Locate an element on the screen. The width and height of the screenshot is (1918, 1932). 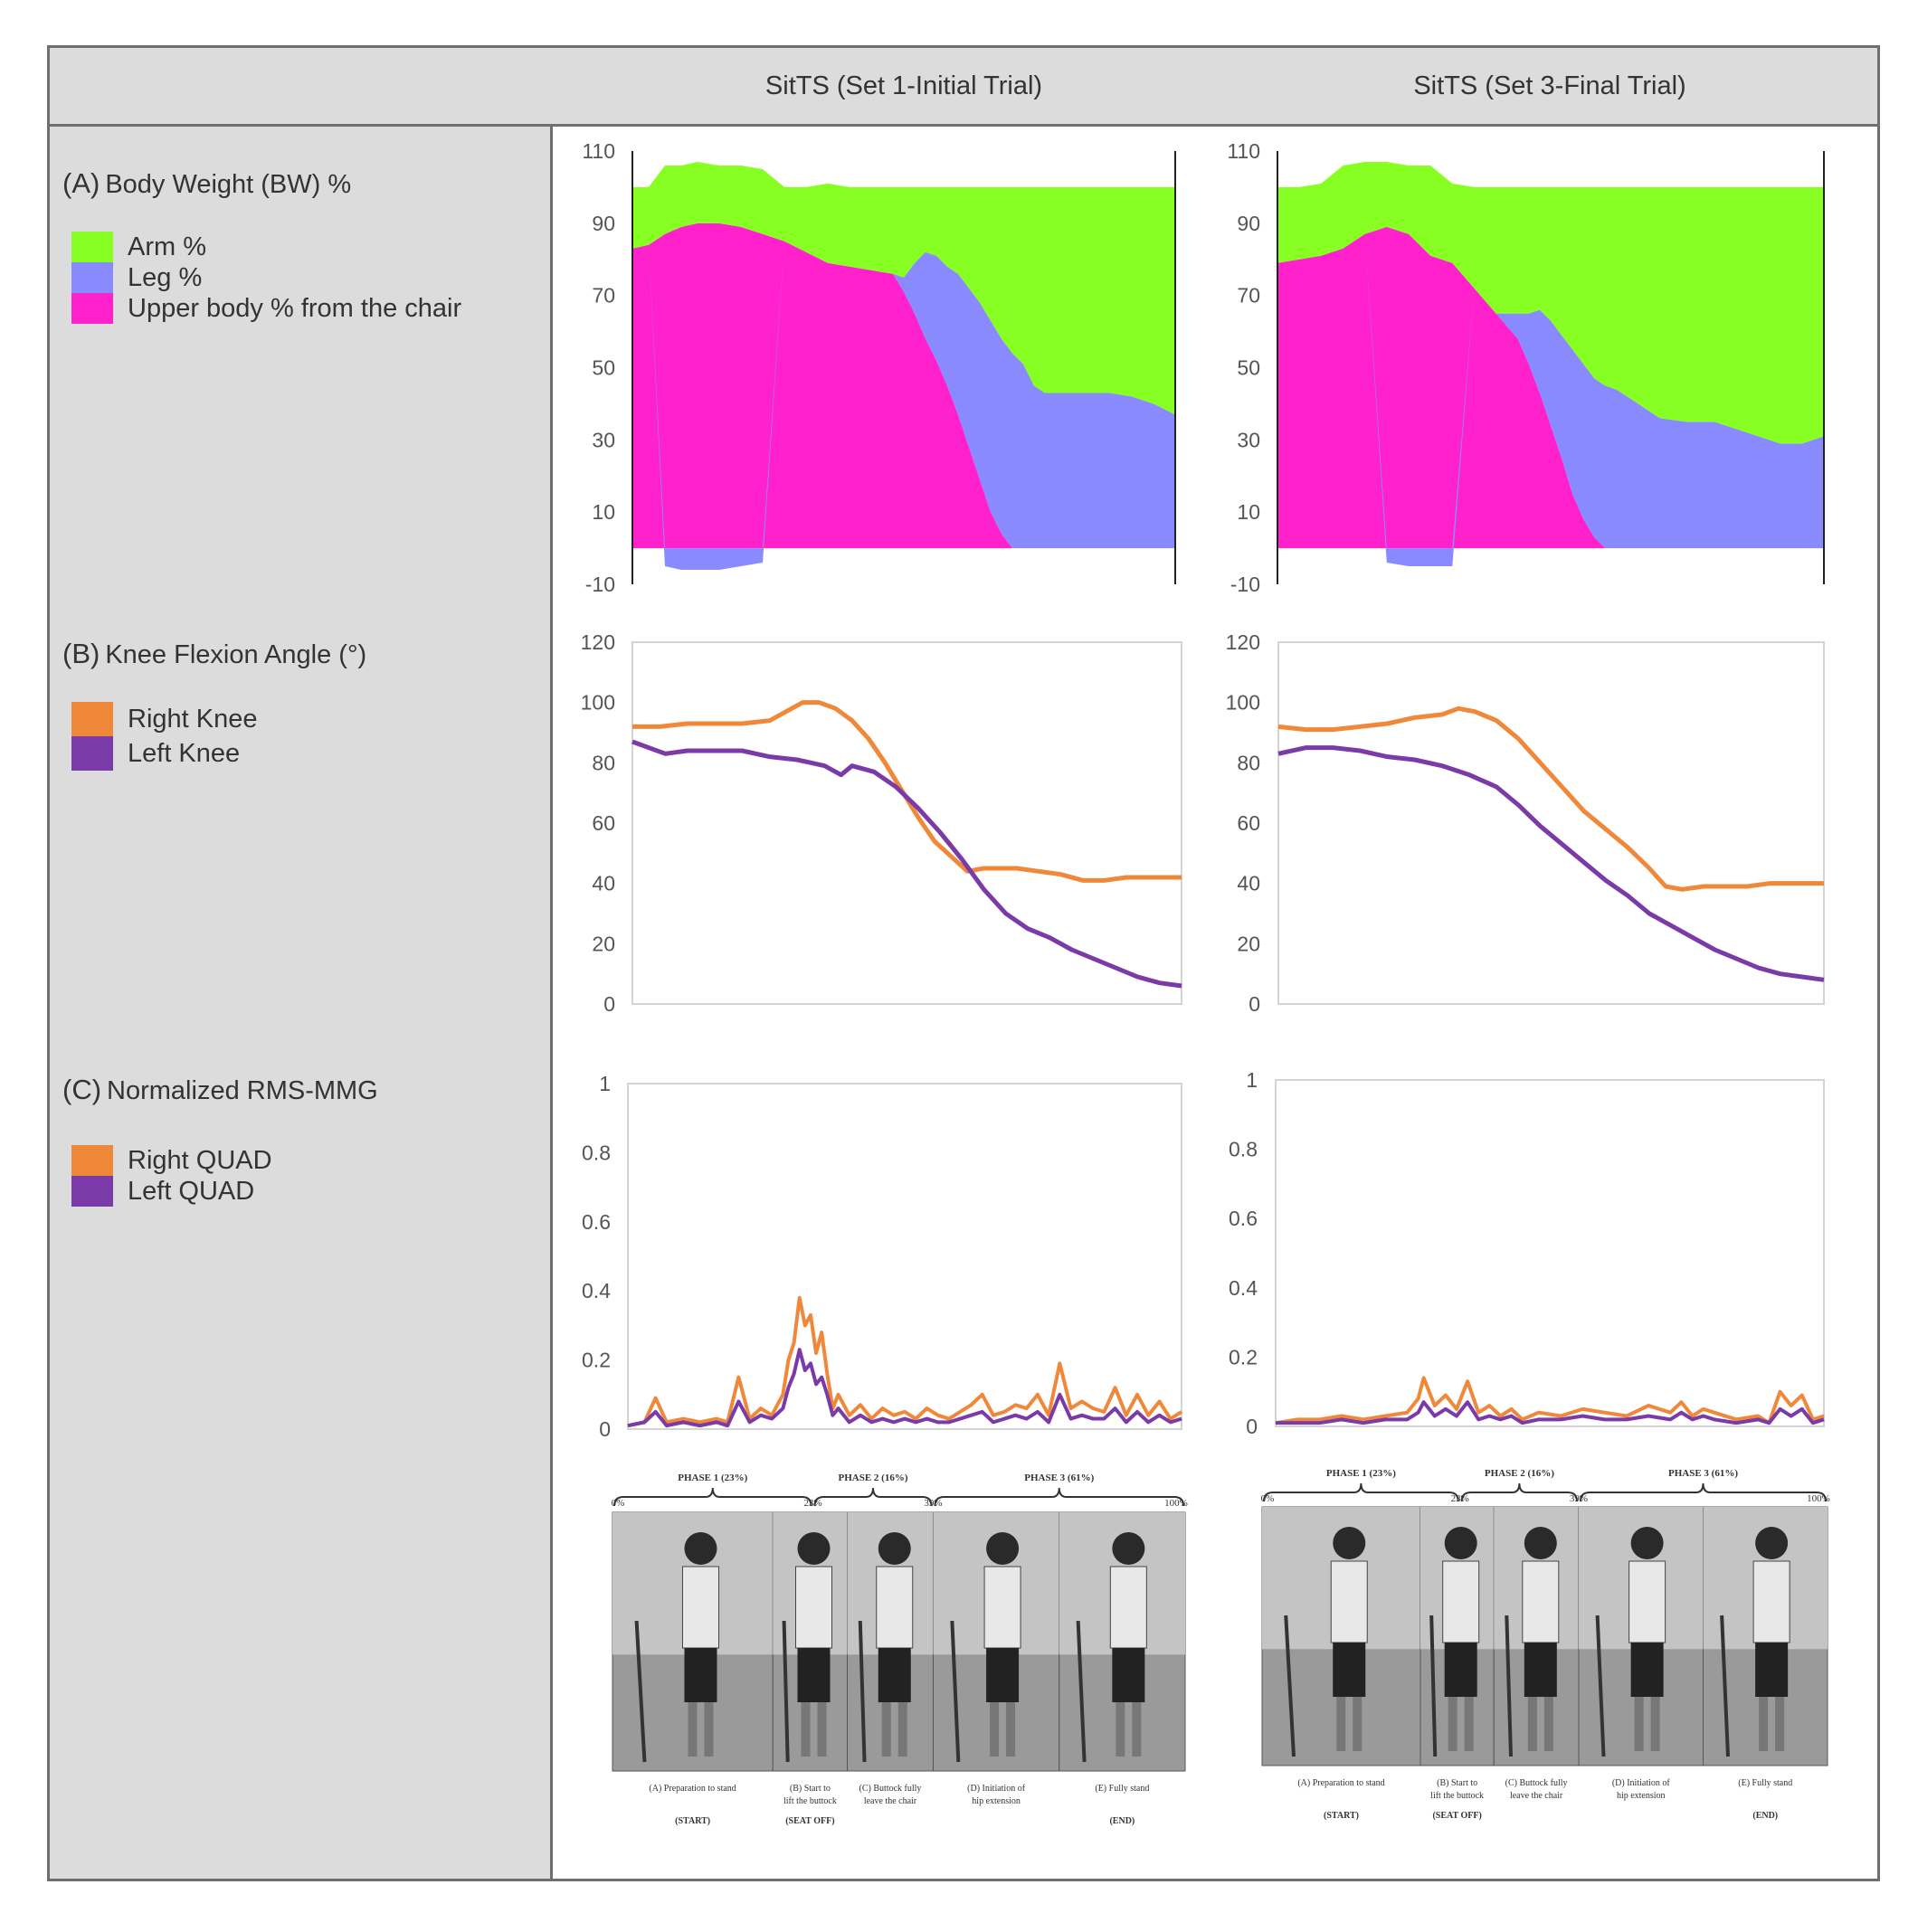
legend-item-upper-body: Upper body % from the chair is located at coordinates (266, 308).